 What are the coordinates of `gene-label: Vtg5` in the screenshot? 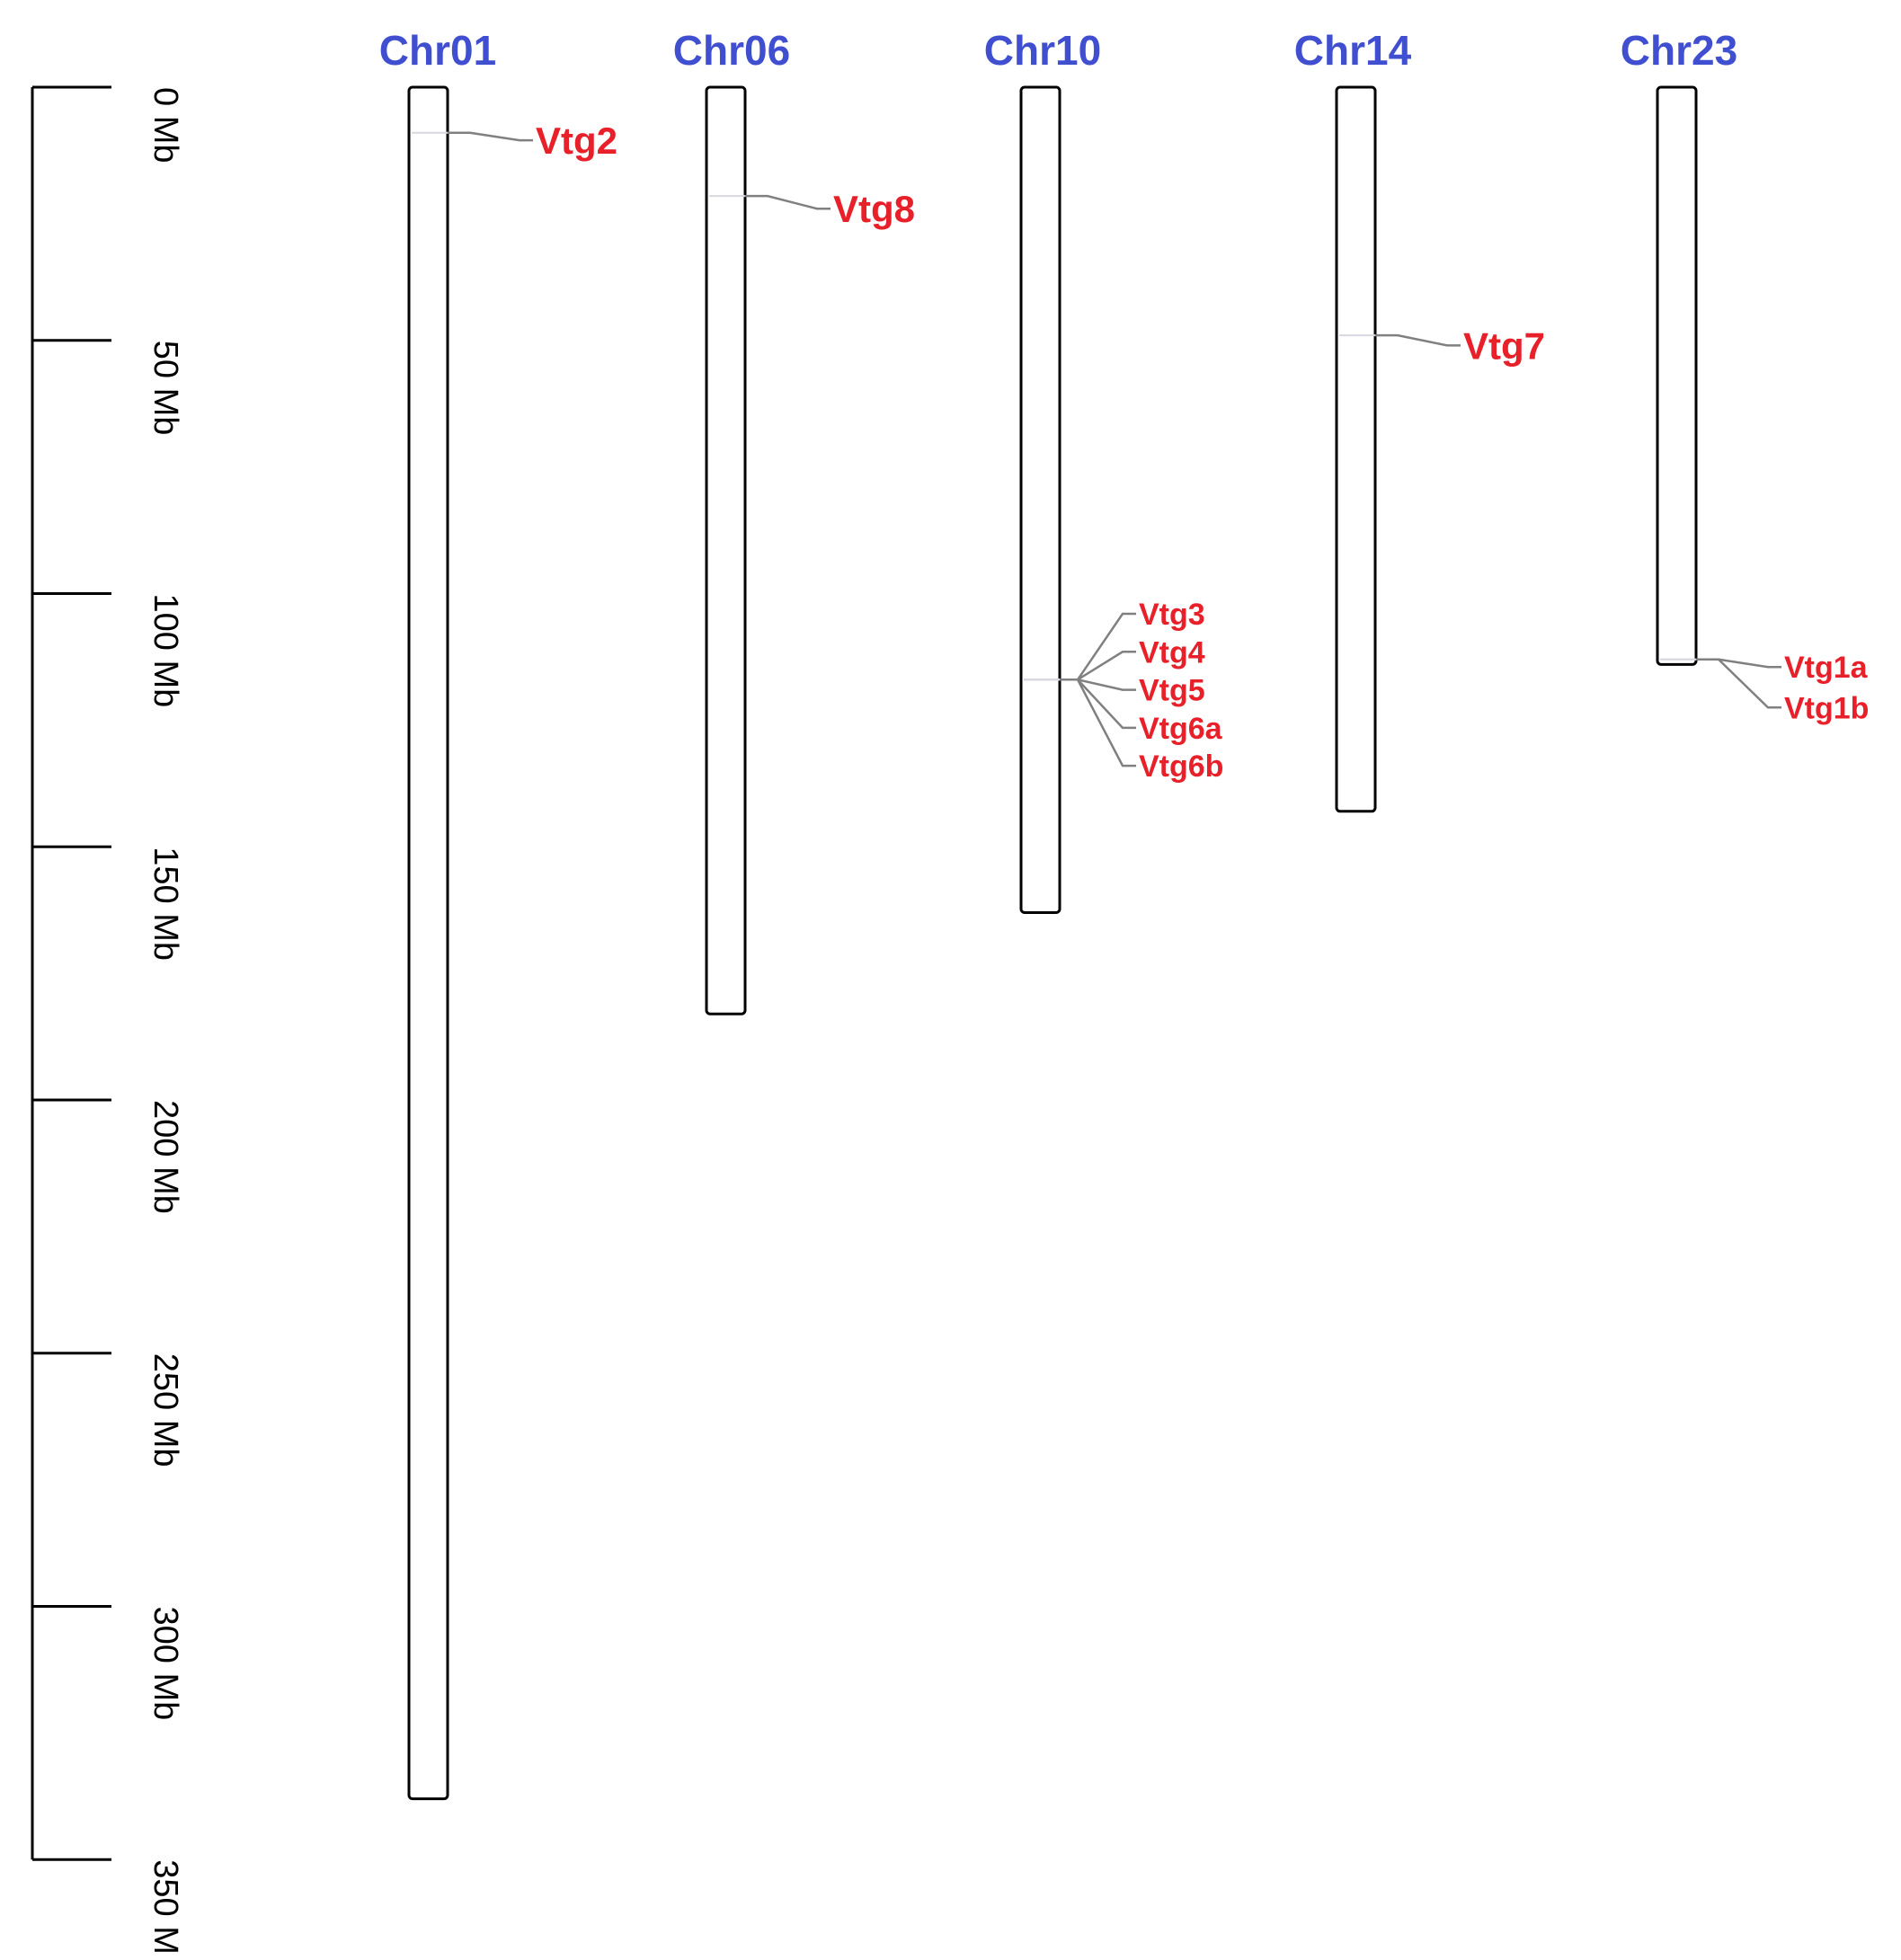 It's located at (1172, 691).